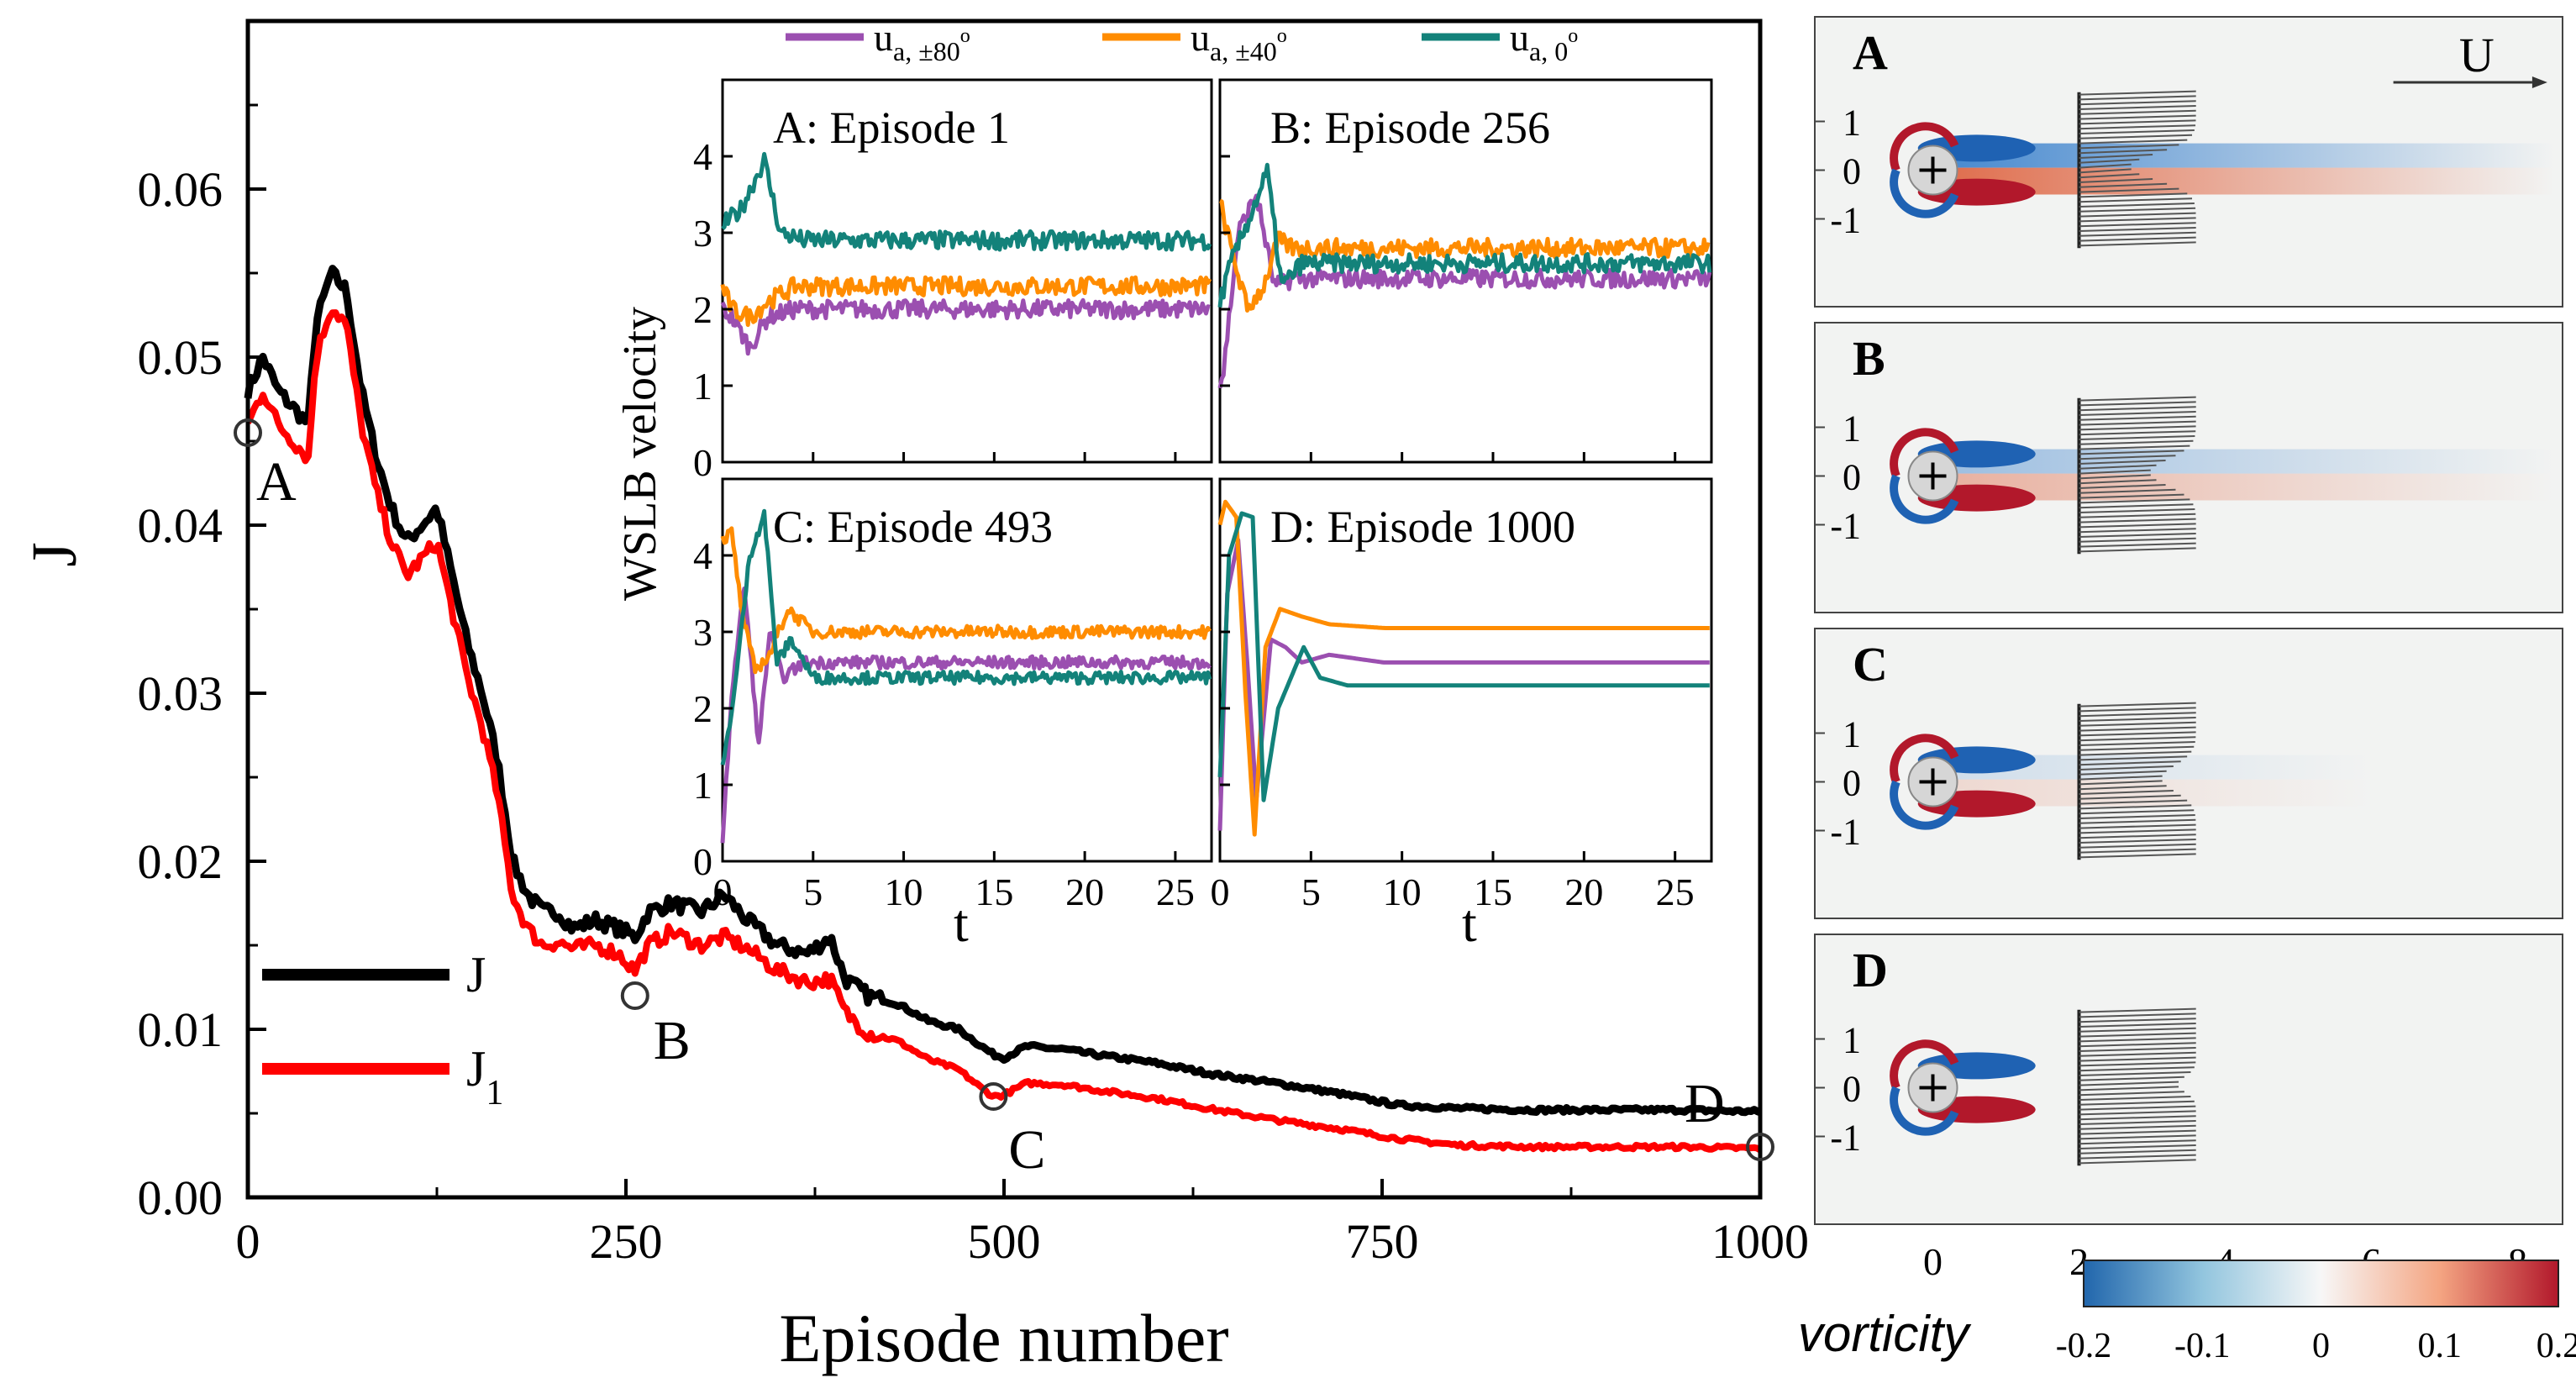  I want to click on colorbar-tick-label: 0.2, so click(2556, 1346).